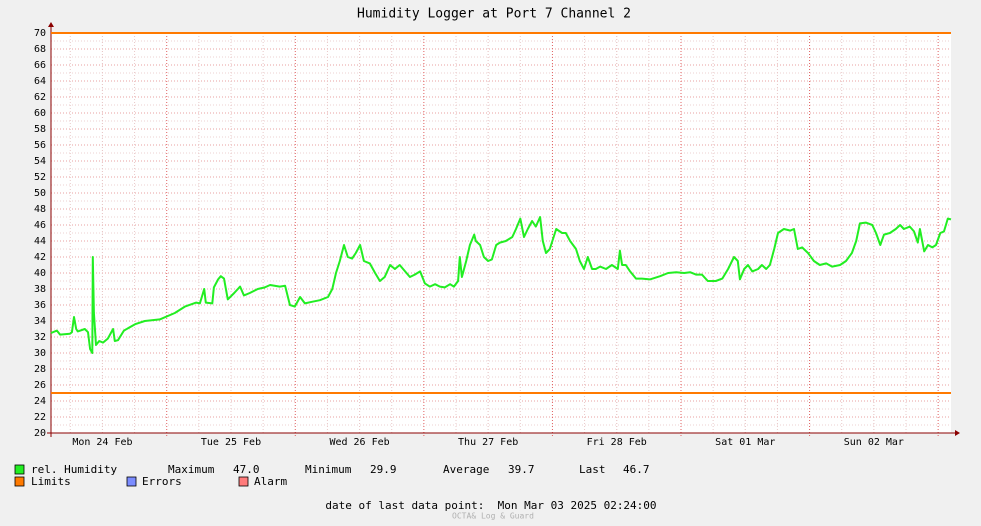 The width and height of the screenshot is (981, 526). I want to click on y-tick-label: 70, so click(40, 33).